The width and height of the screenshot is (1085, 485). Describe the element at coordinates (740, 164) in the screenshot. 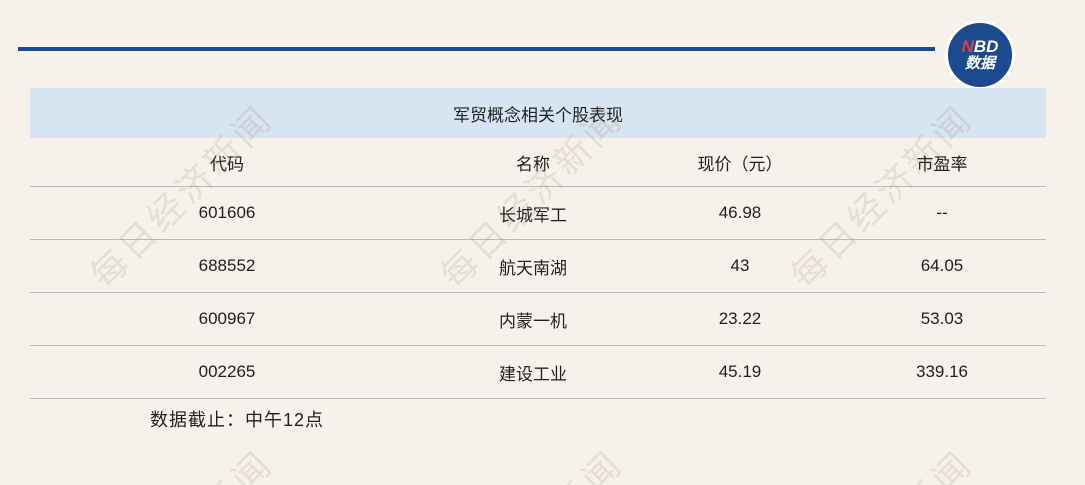

I see `column-header-price: 现价（元）` at that location.